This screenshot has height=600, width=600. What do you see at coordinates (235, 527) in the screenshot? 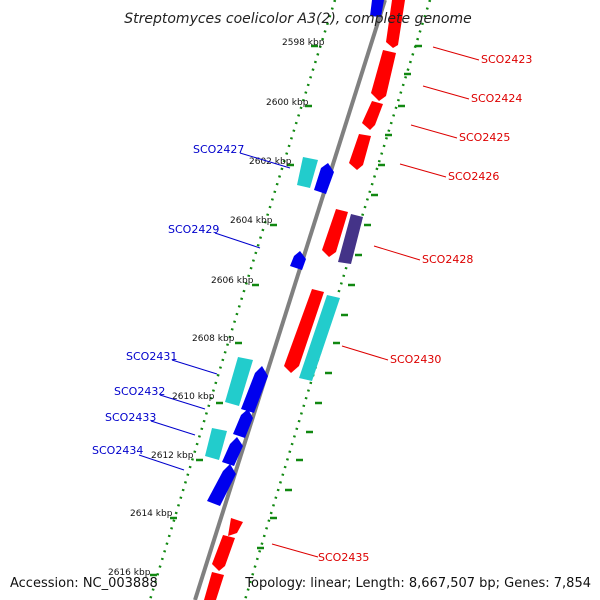
I see `gene-SCO2435a` at bounding box center [235, 527].